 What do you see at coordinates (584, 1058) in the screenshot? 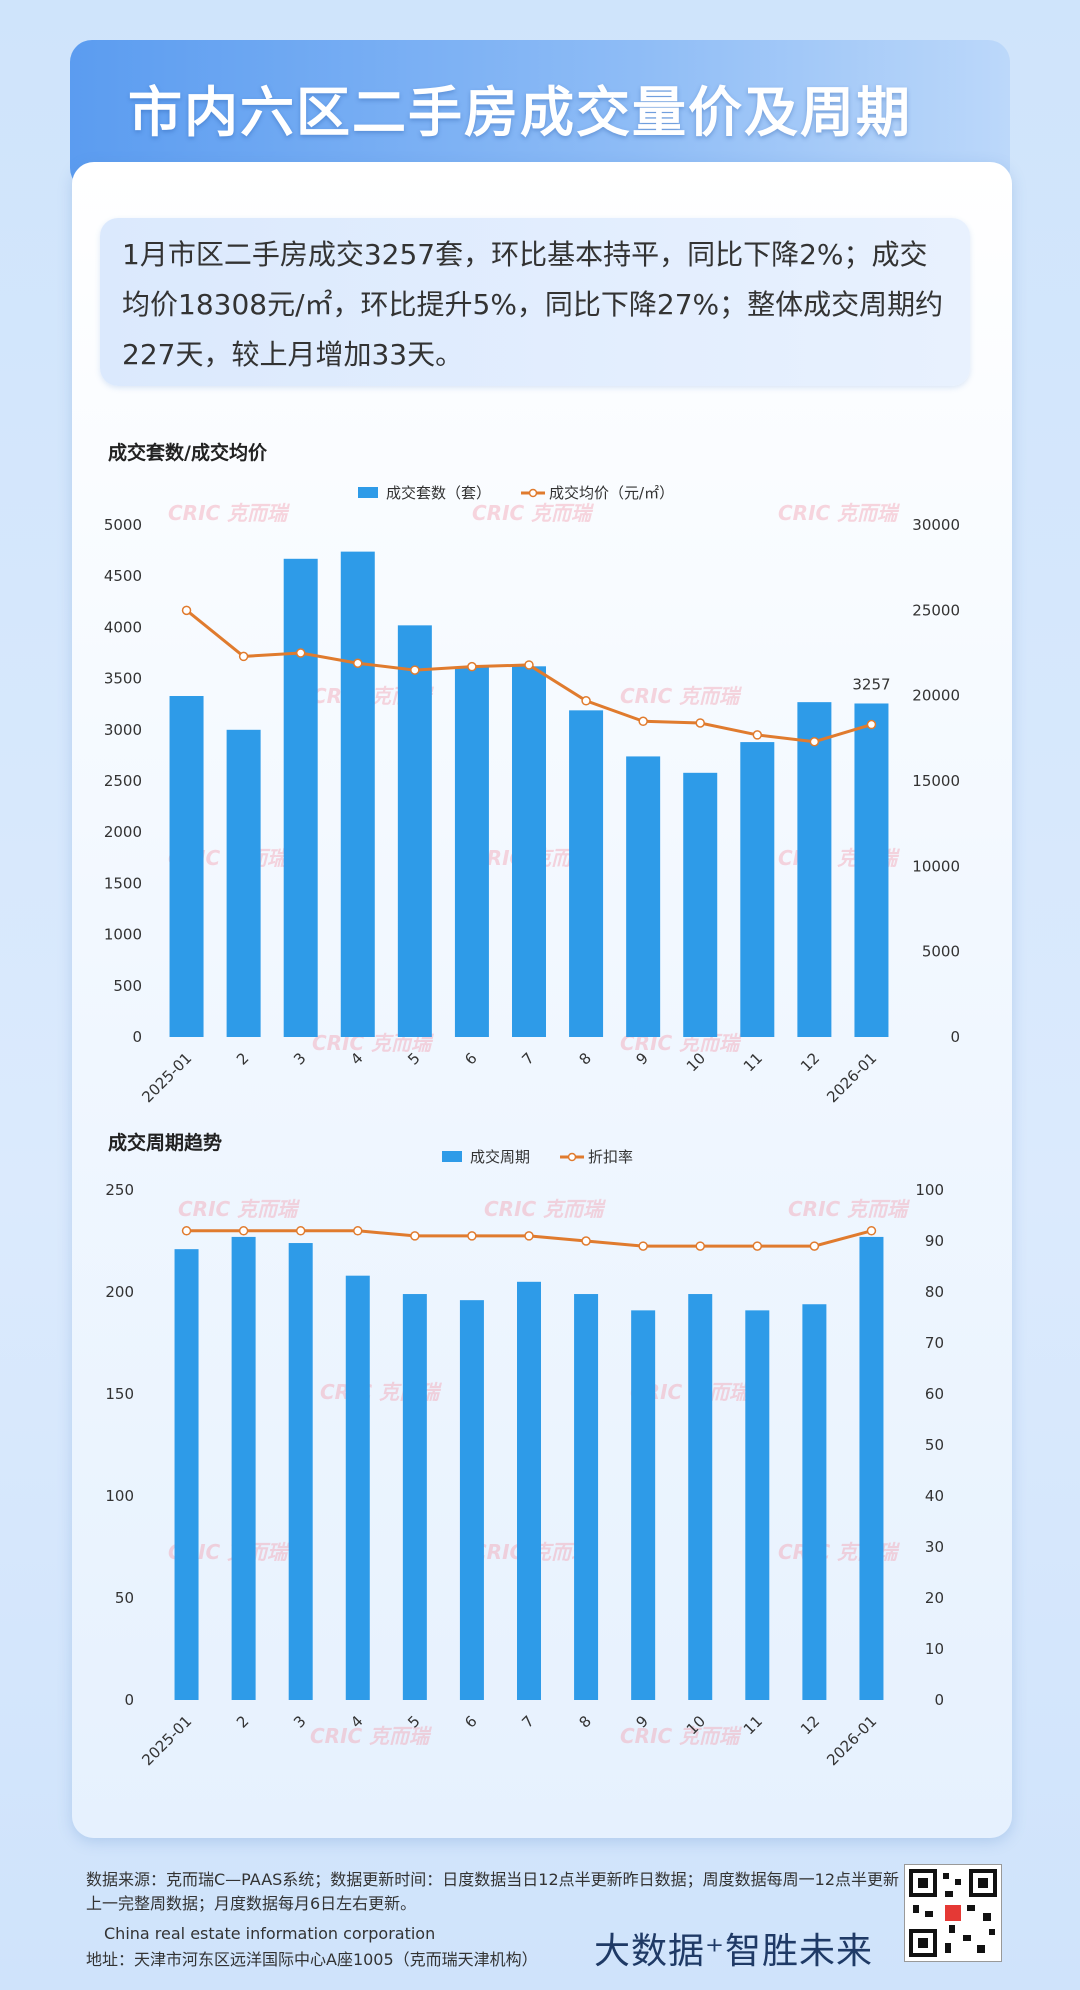
I see `x-tick-label: 8` at bounding box center [584, 1058].